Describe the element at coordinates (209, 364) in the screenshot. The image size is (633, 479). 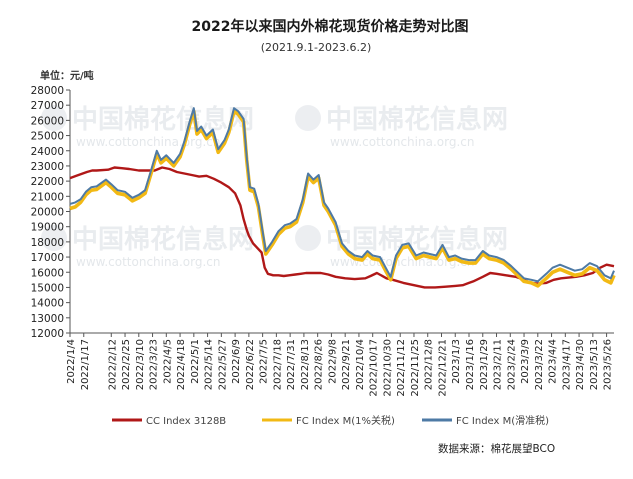
I see `x-tick-label: 2022/5/14` at that location.